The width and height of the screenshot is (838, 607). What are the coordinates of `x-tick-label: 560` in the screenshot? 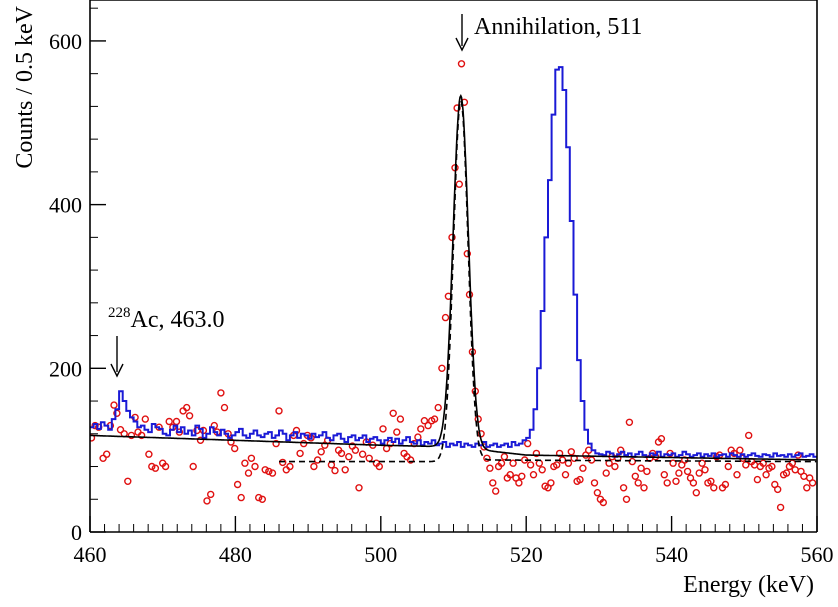 It's located at (817, 554).